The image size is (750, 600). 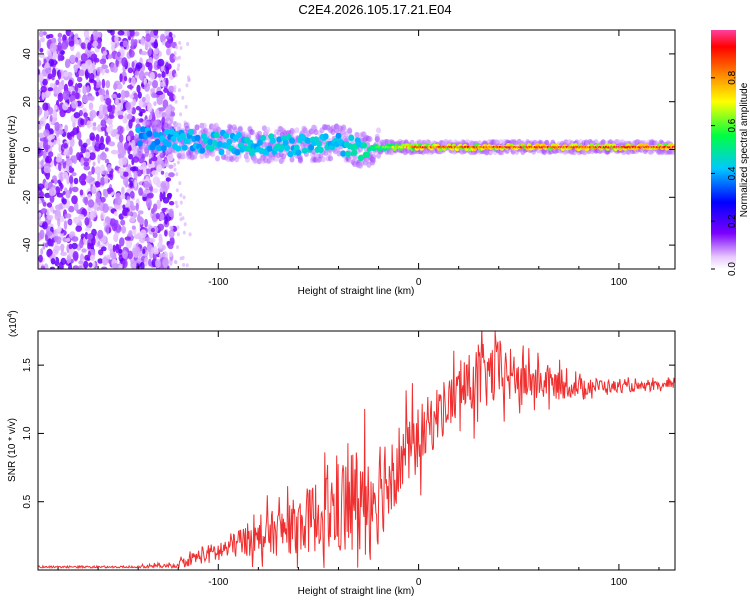 I want to click on snr-y-tick-label: 0.5, so click(x=27, y=501).